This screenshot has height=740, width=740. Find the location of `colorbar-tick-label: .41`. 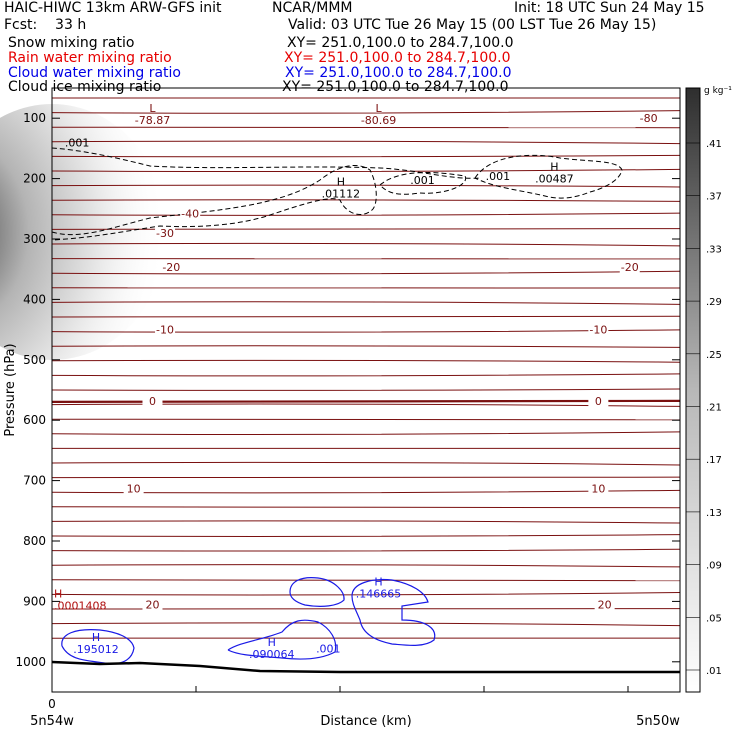

colorbar-tick-label: .41 is located at coordinates (714, 144).